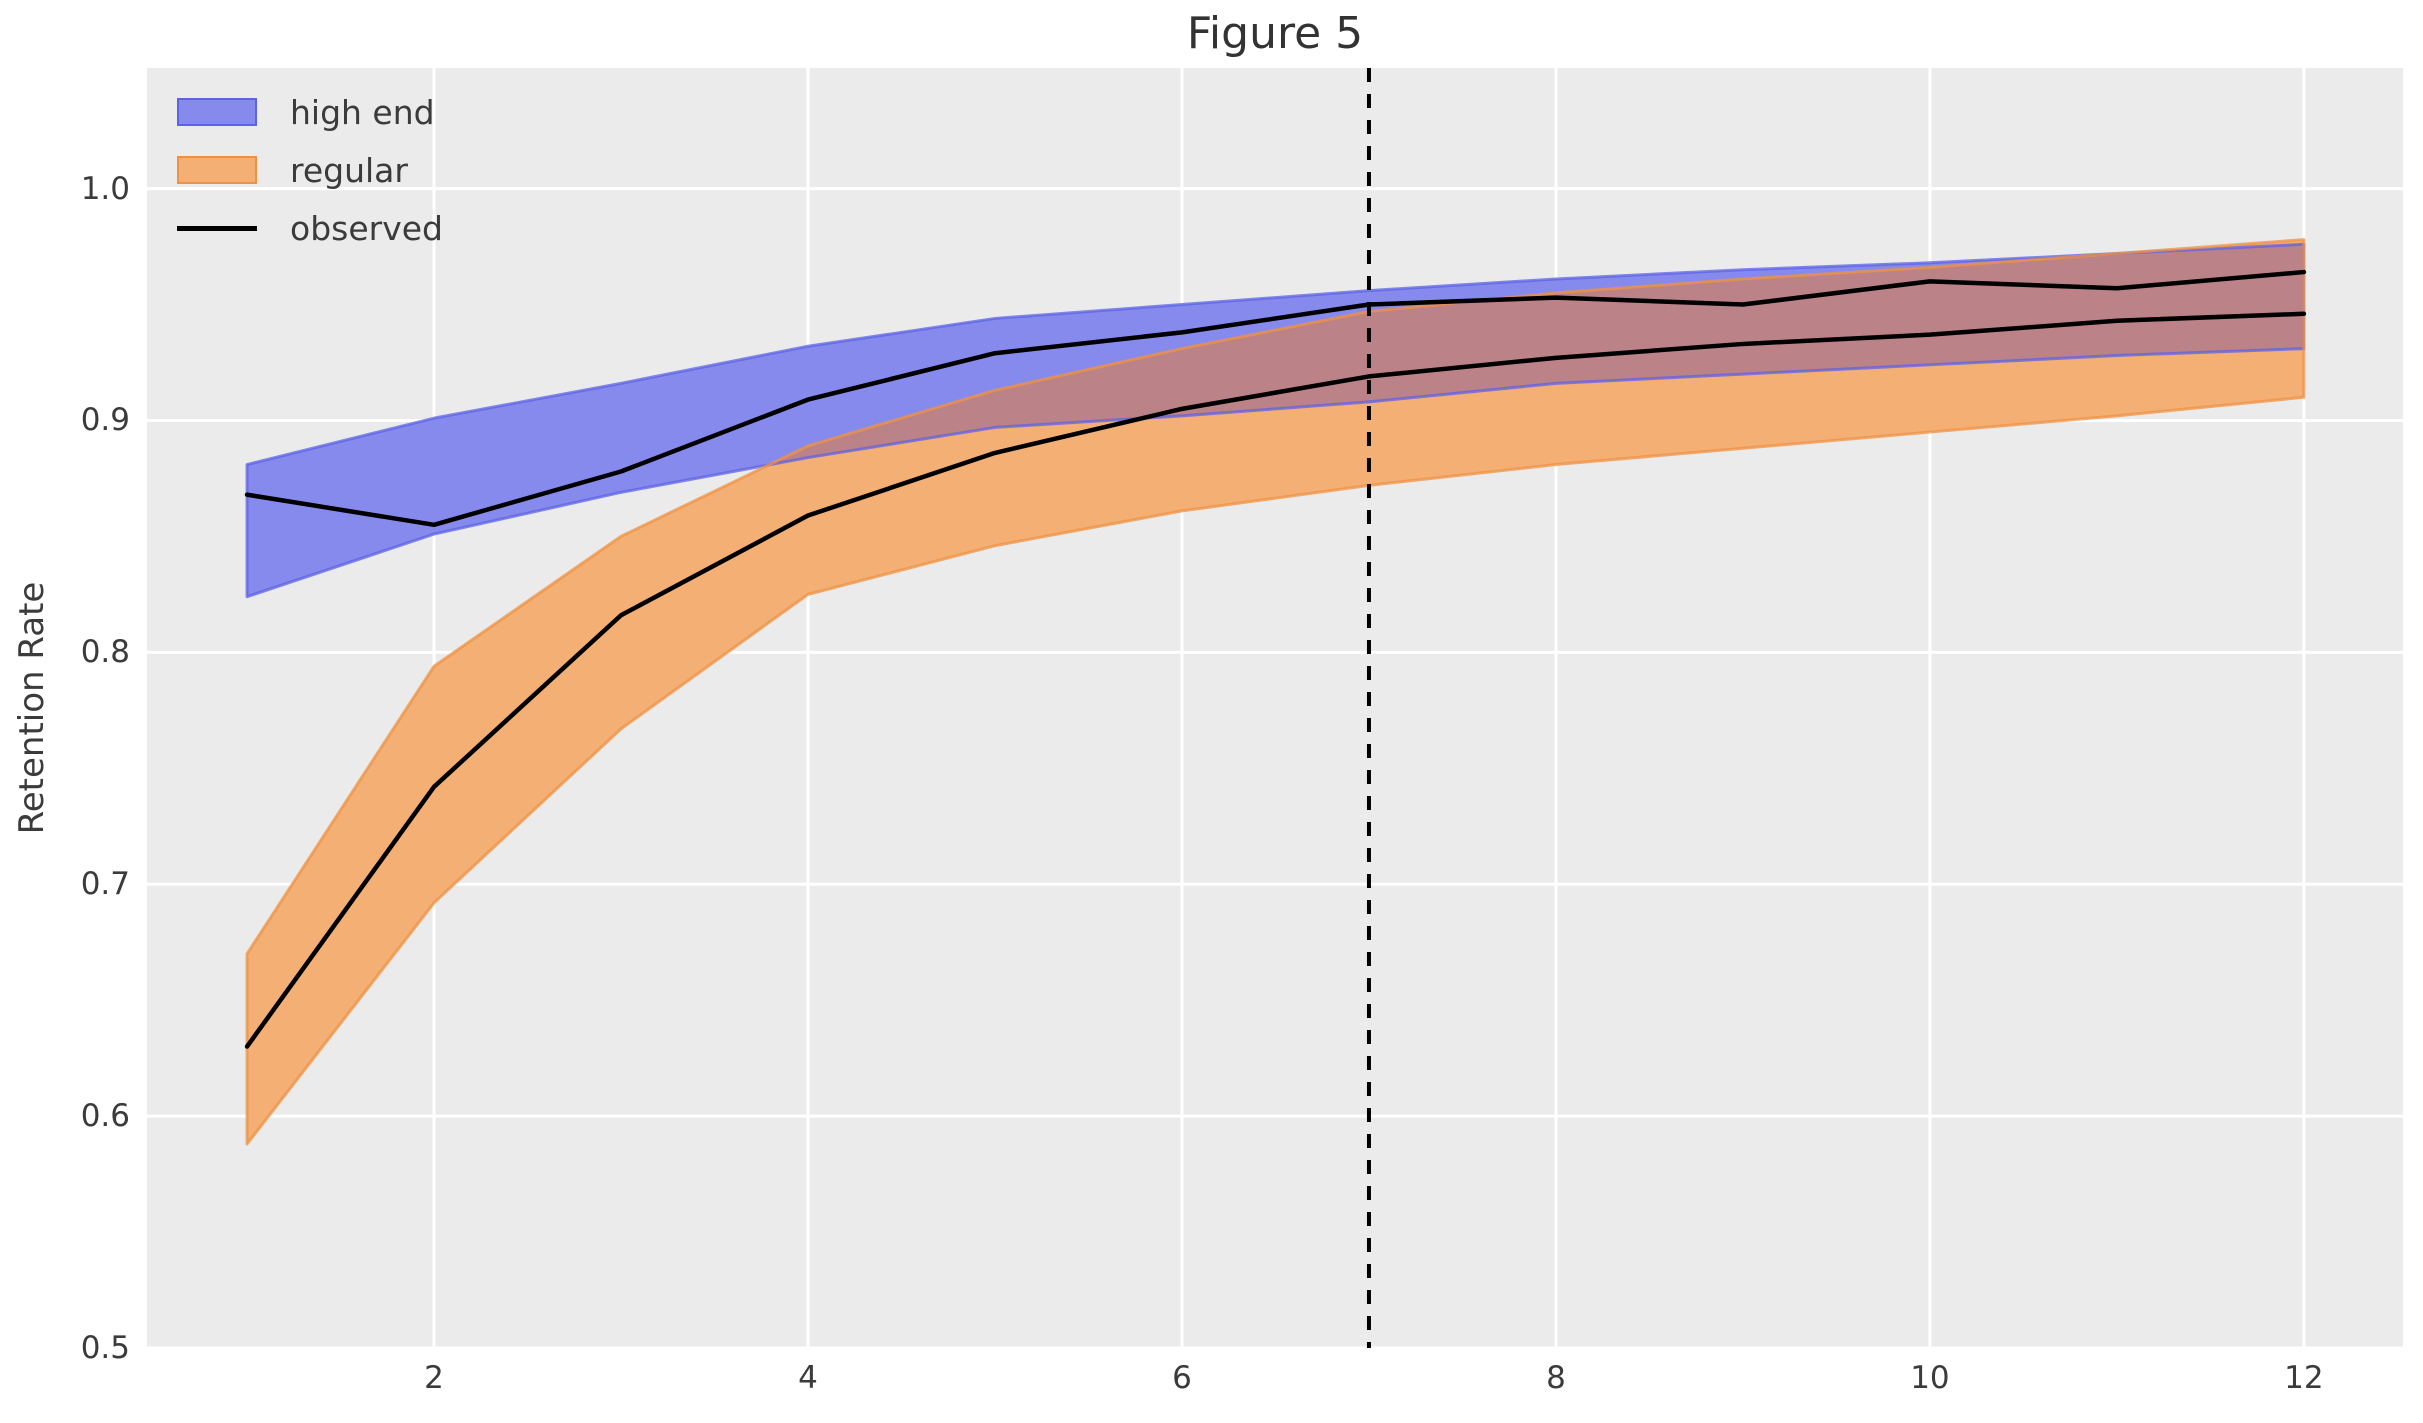 The image size is (2423, 1423). Describe the element at coordinates (366, 228) in the screenshot. I see `legend-label-observed: observed` at that location.